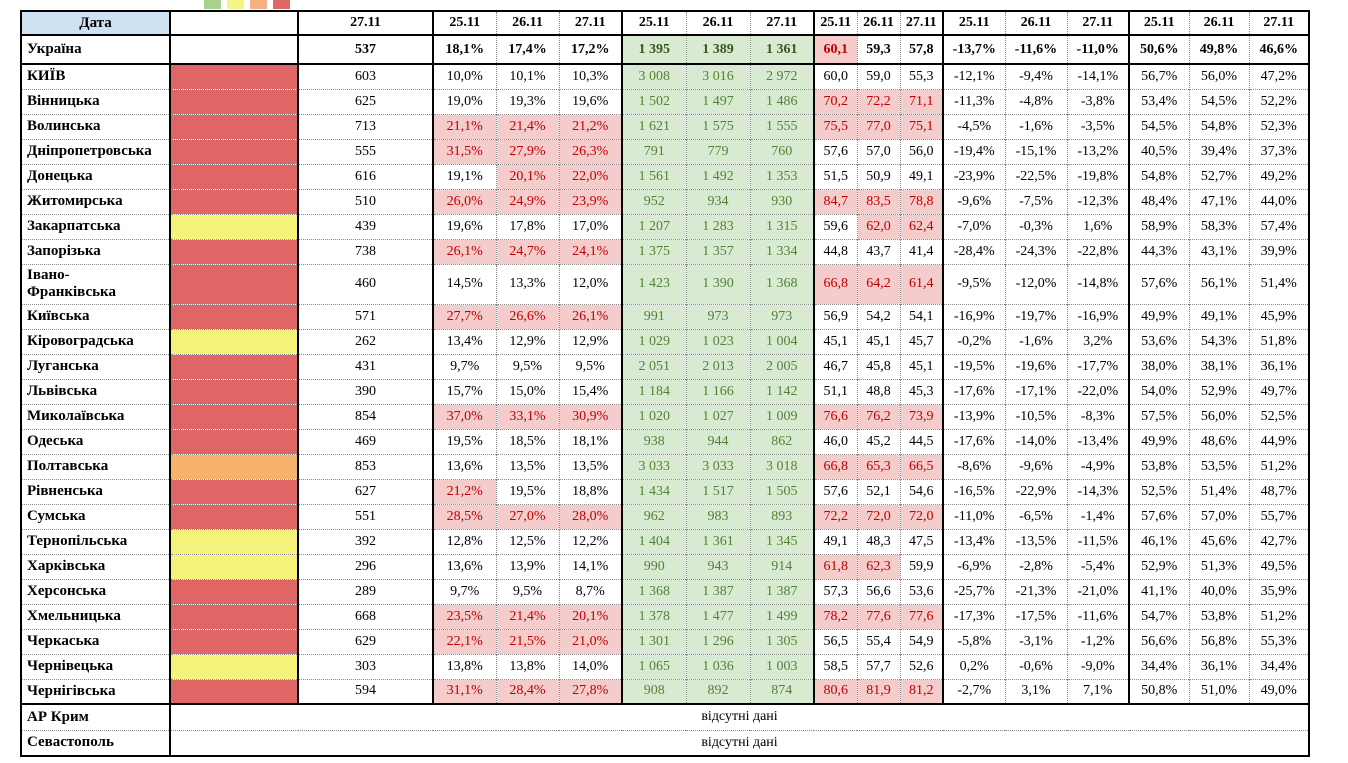 This screenshot has height=763, width=1348. I want to click on positivity-pct-cell: 9,7%, so click(464, 591).